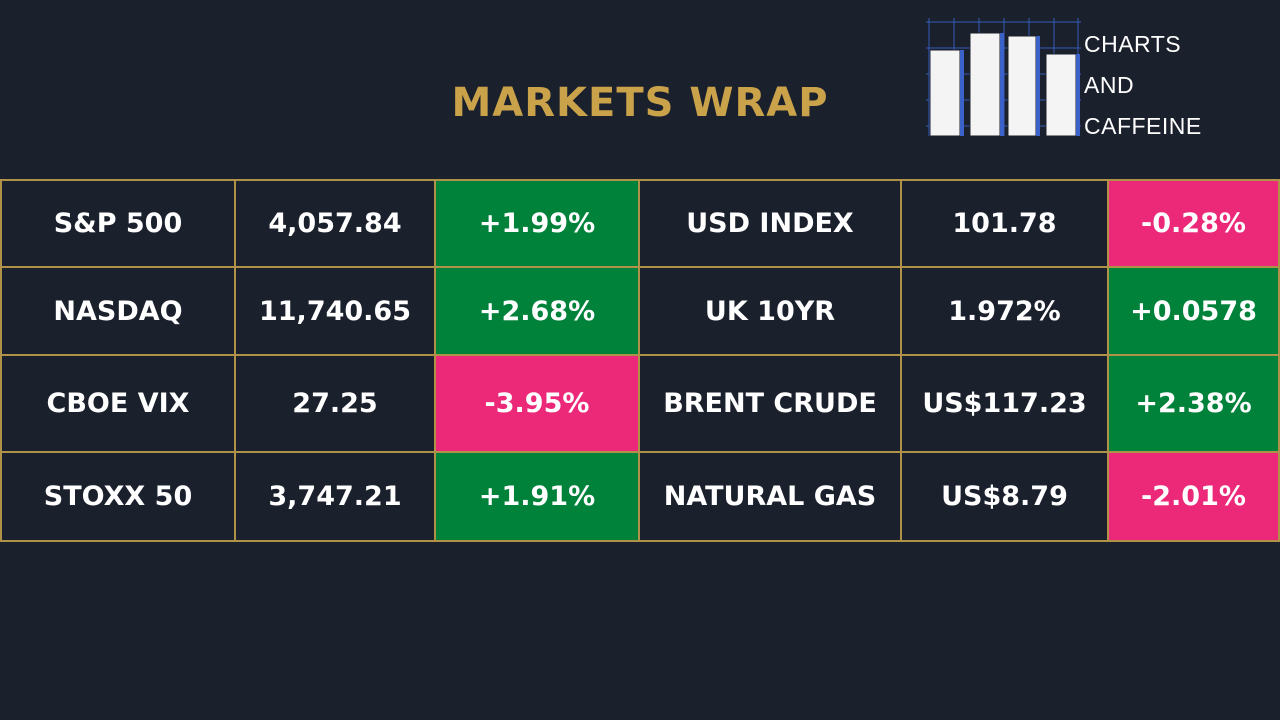 The width and height of the screenshot is (1280, 720). Describe the element at coordinates (538, 404) in the screenshot. I see `ticker-change: -3.95%` at that location.